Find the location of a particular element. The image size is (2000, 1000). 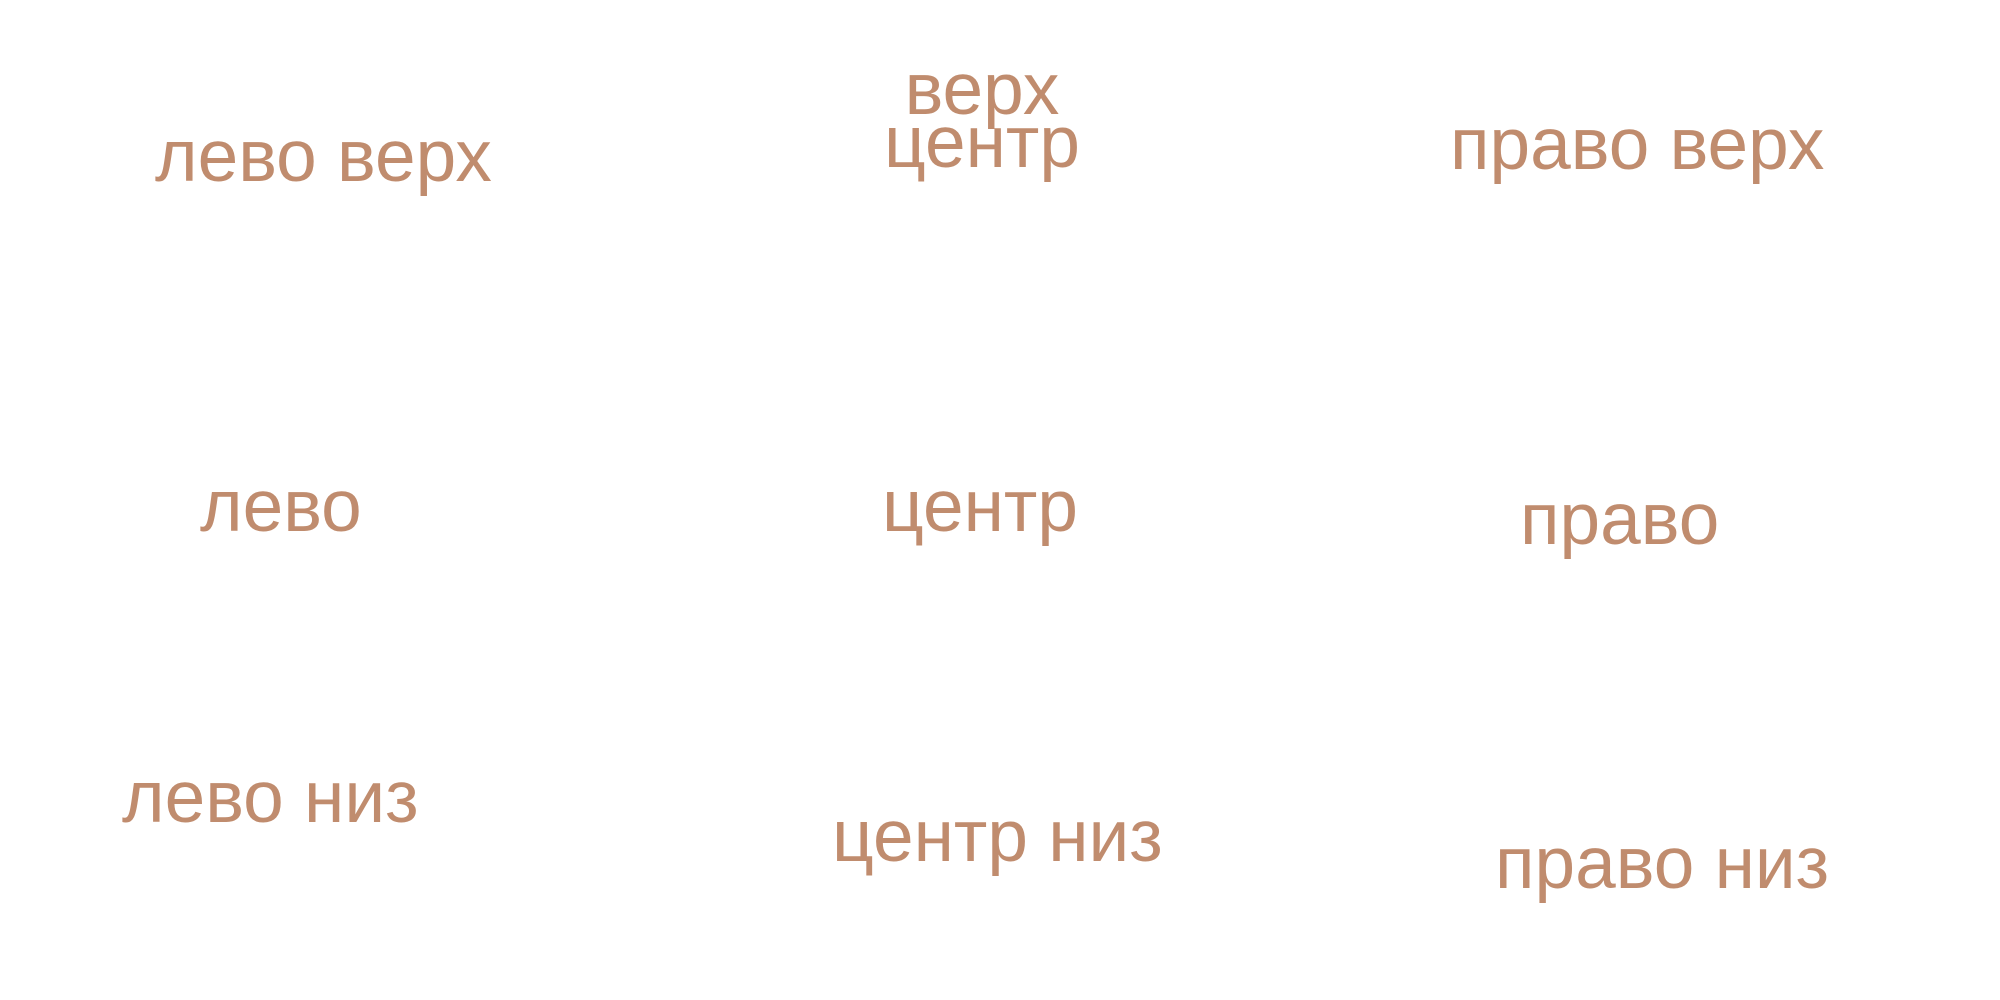

label-right-bottom: право низ is located at coordinates (1662, 863).